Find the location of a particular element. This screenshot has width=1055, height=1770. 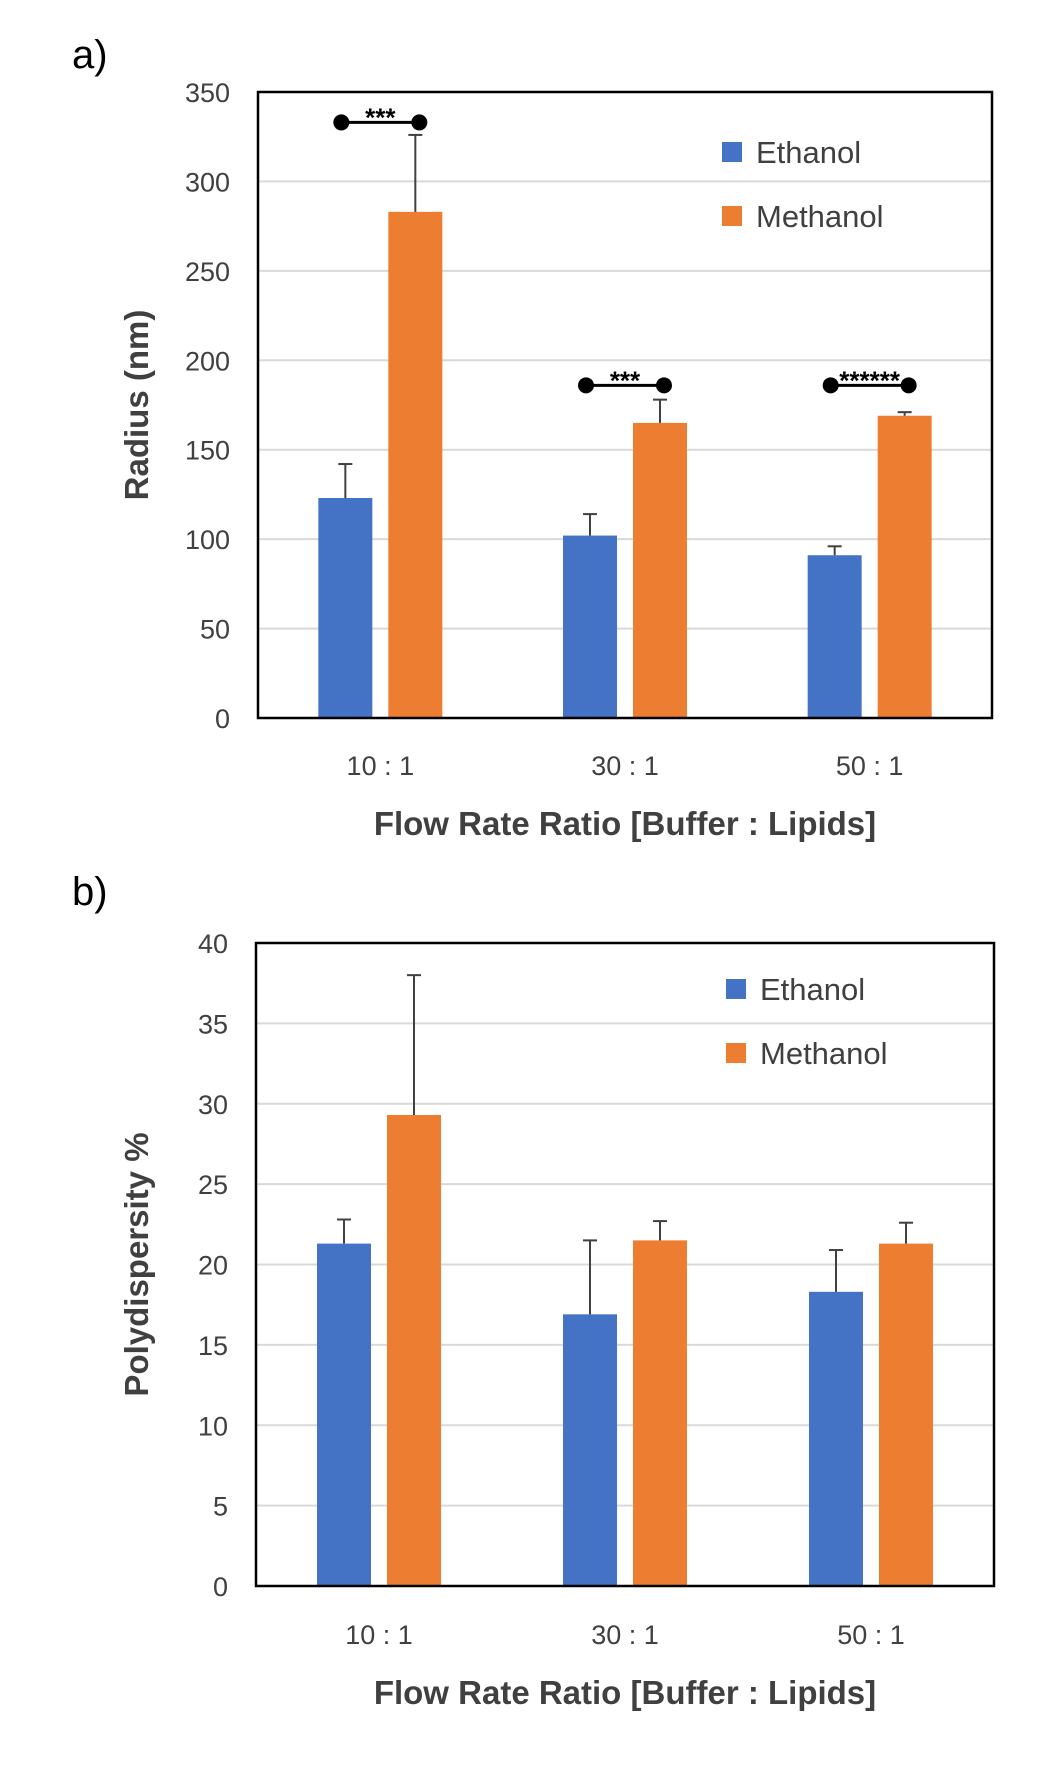

y-tick-label: 10 is located at coordinates (213, 1426).